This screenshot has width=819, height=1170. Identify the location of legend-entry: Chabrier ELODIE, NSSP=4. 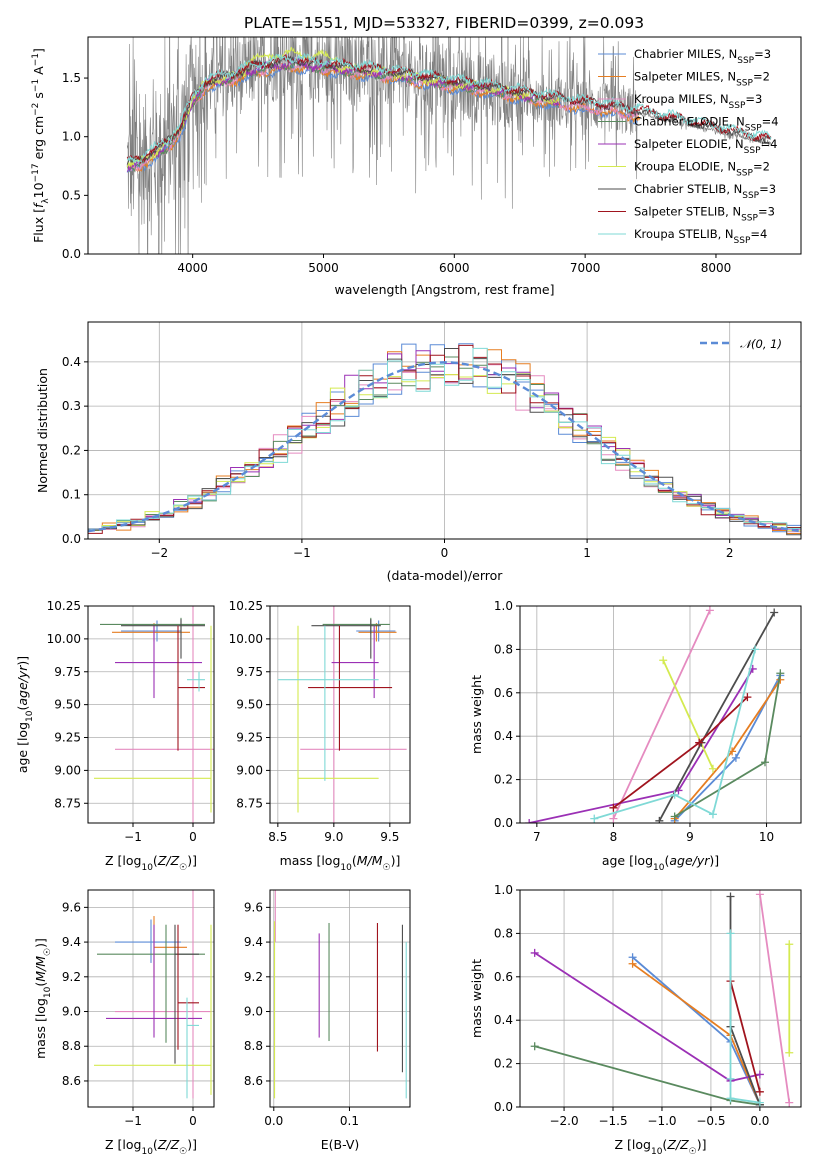
(706, 124).